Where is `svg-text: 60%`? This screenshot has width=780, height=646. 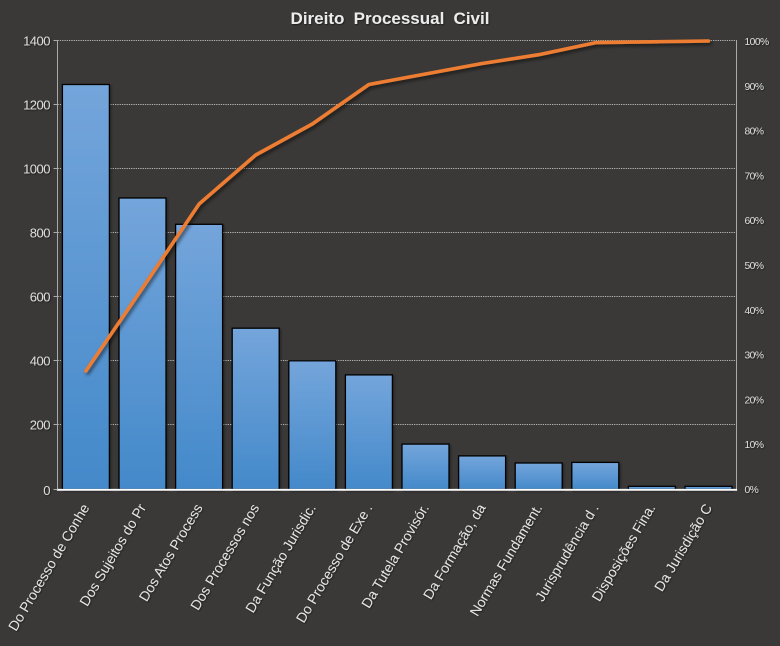 svg-text: 60% is located at coordinates (754, 221).